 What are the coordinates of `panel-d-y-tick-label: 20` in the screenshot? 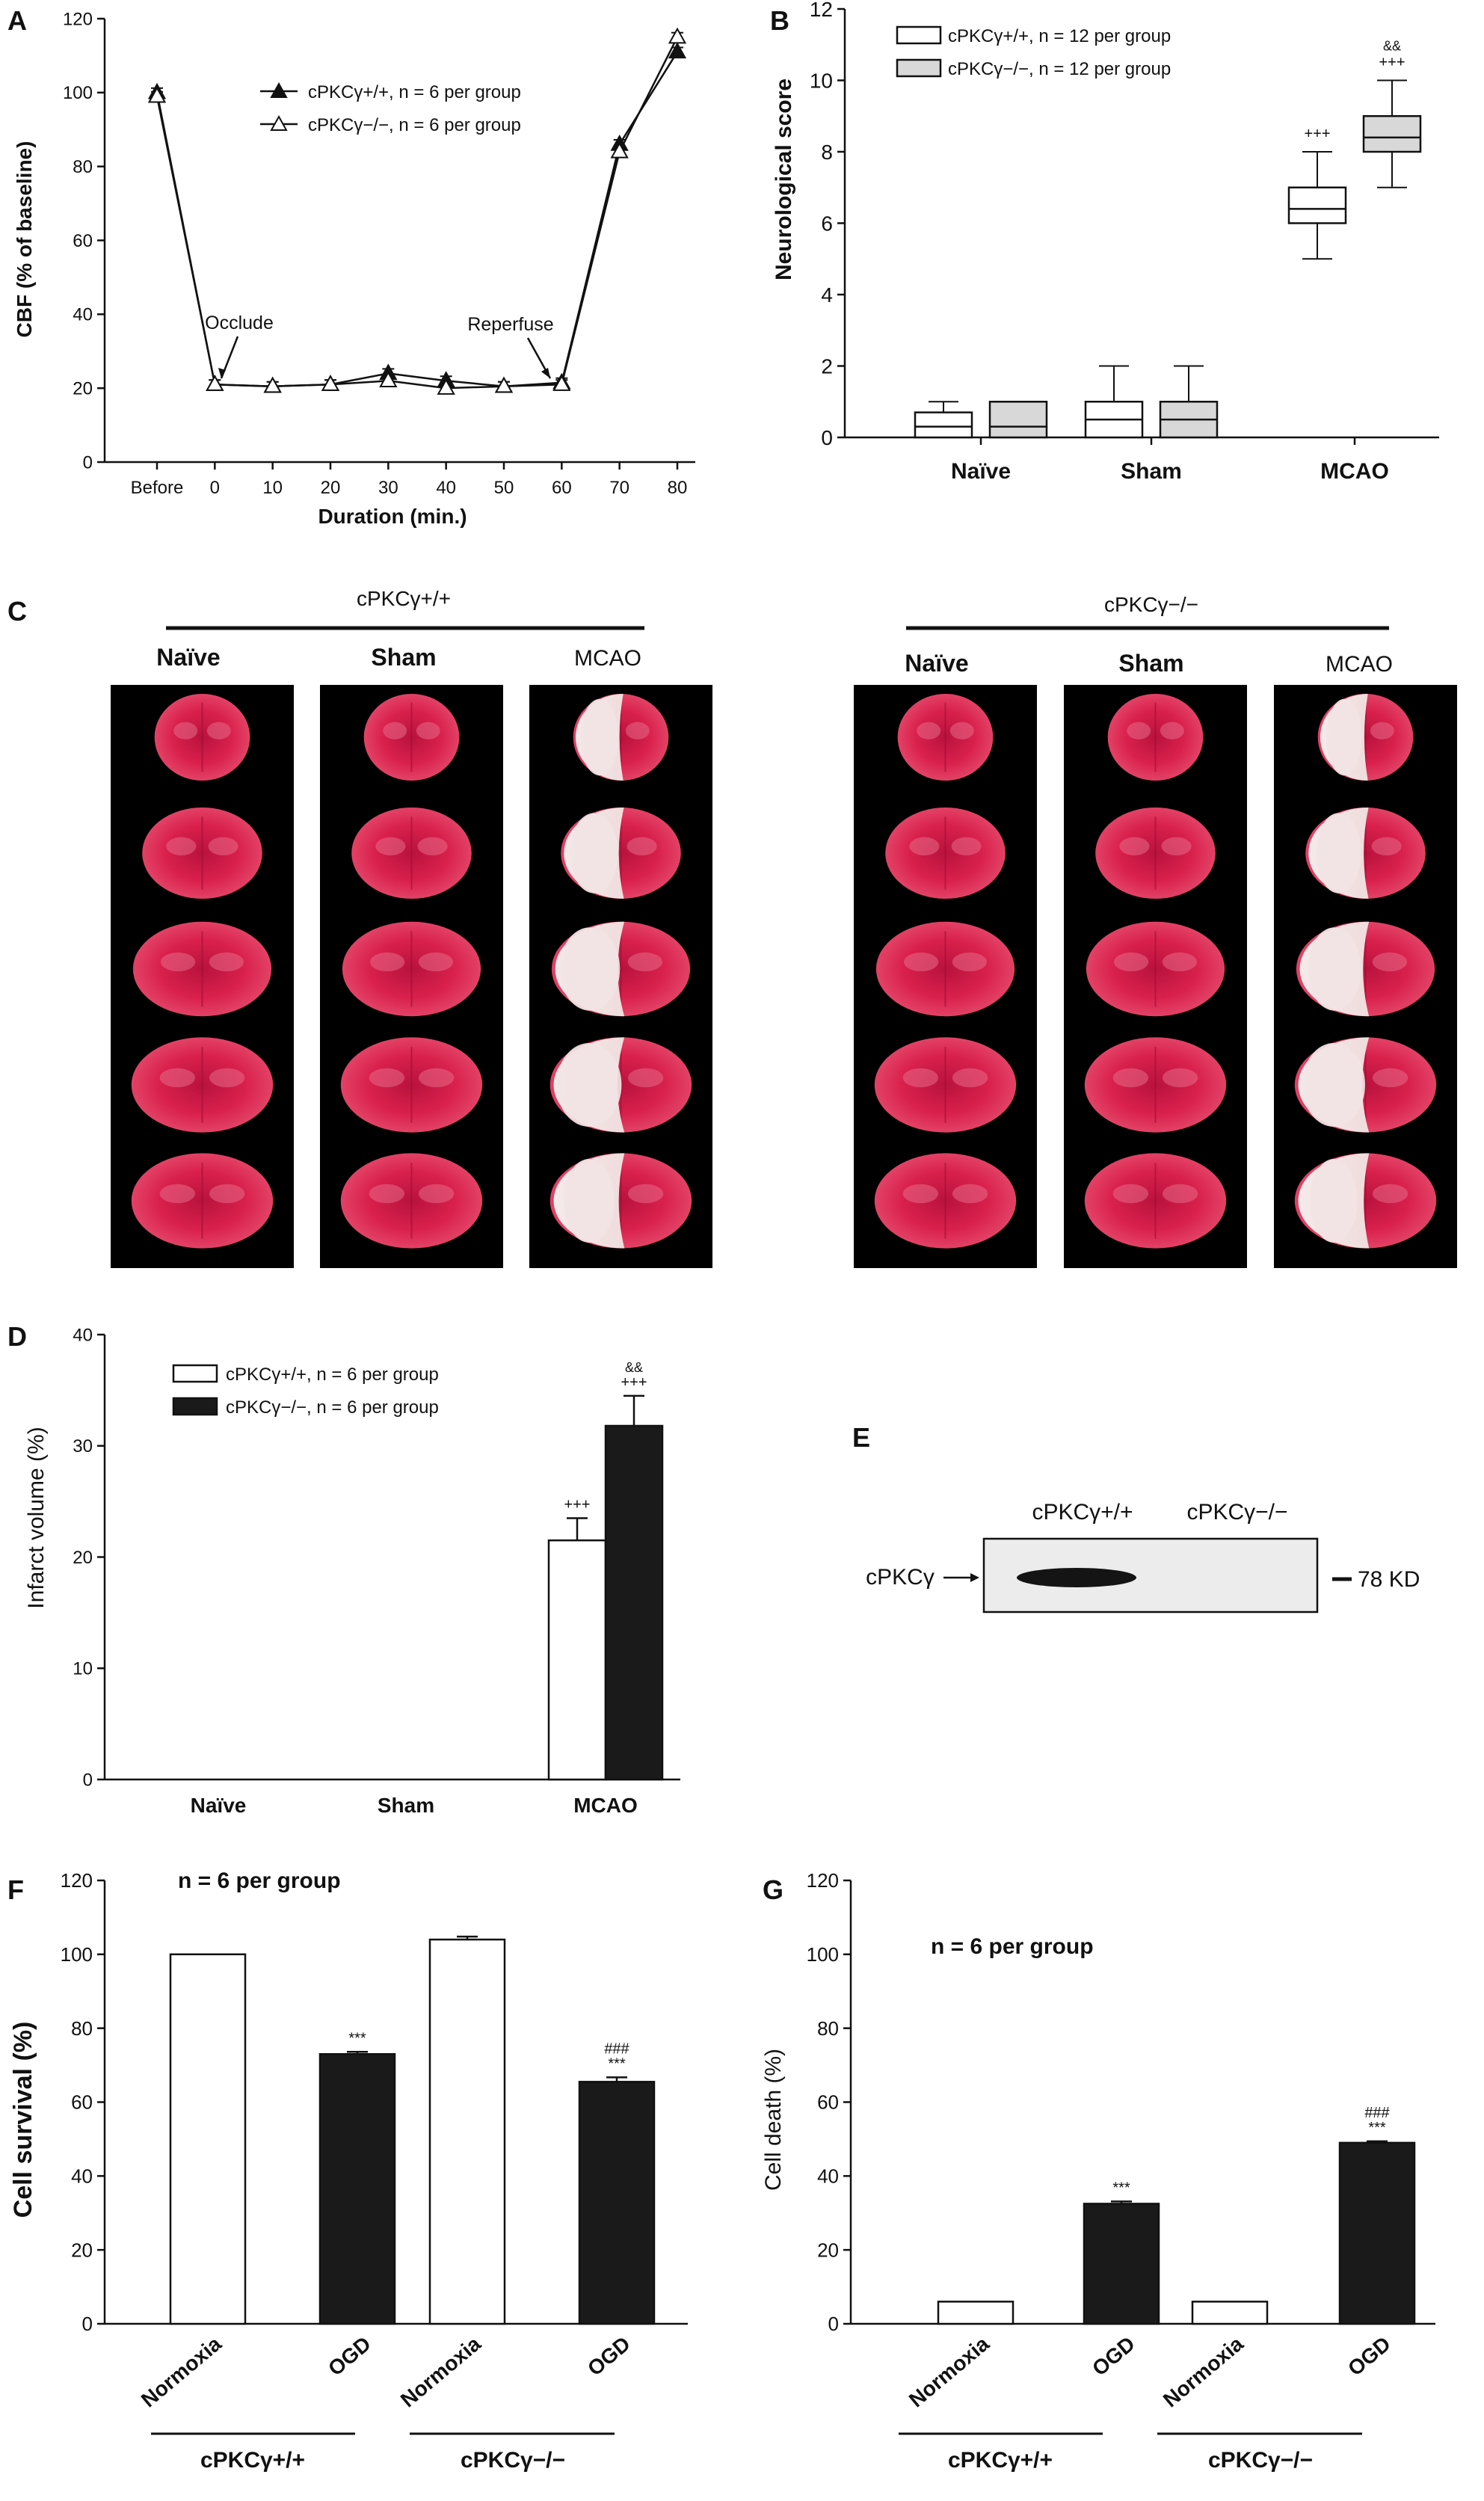 It's located at (83, 1558).